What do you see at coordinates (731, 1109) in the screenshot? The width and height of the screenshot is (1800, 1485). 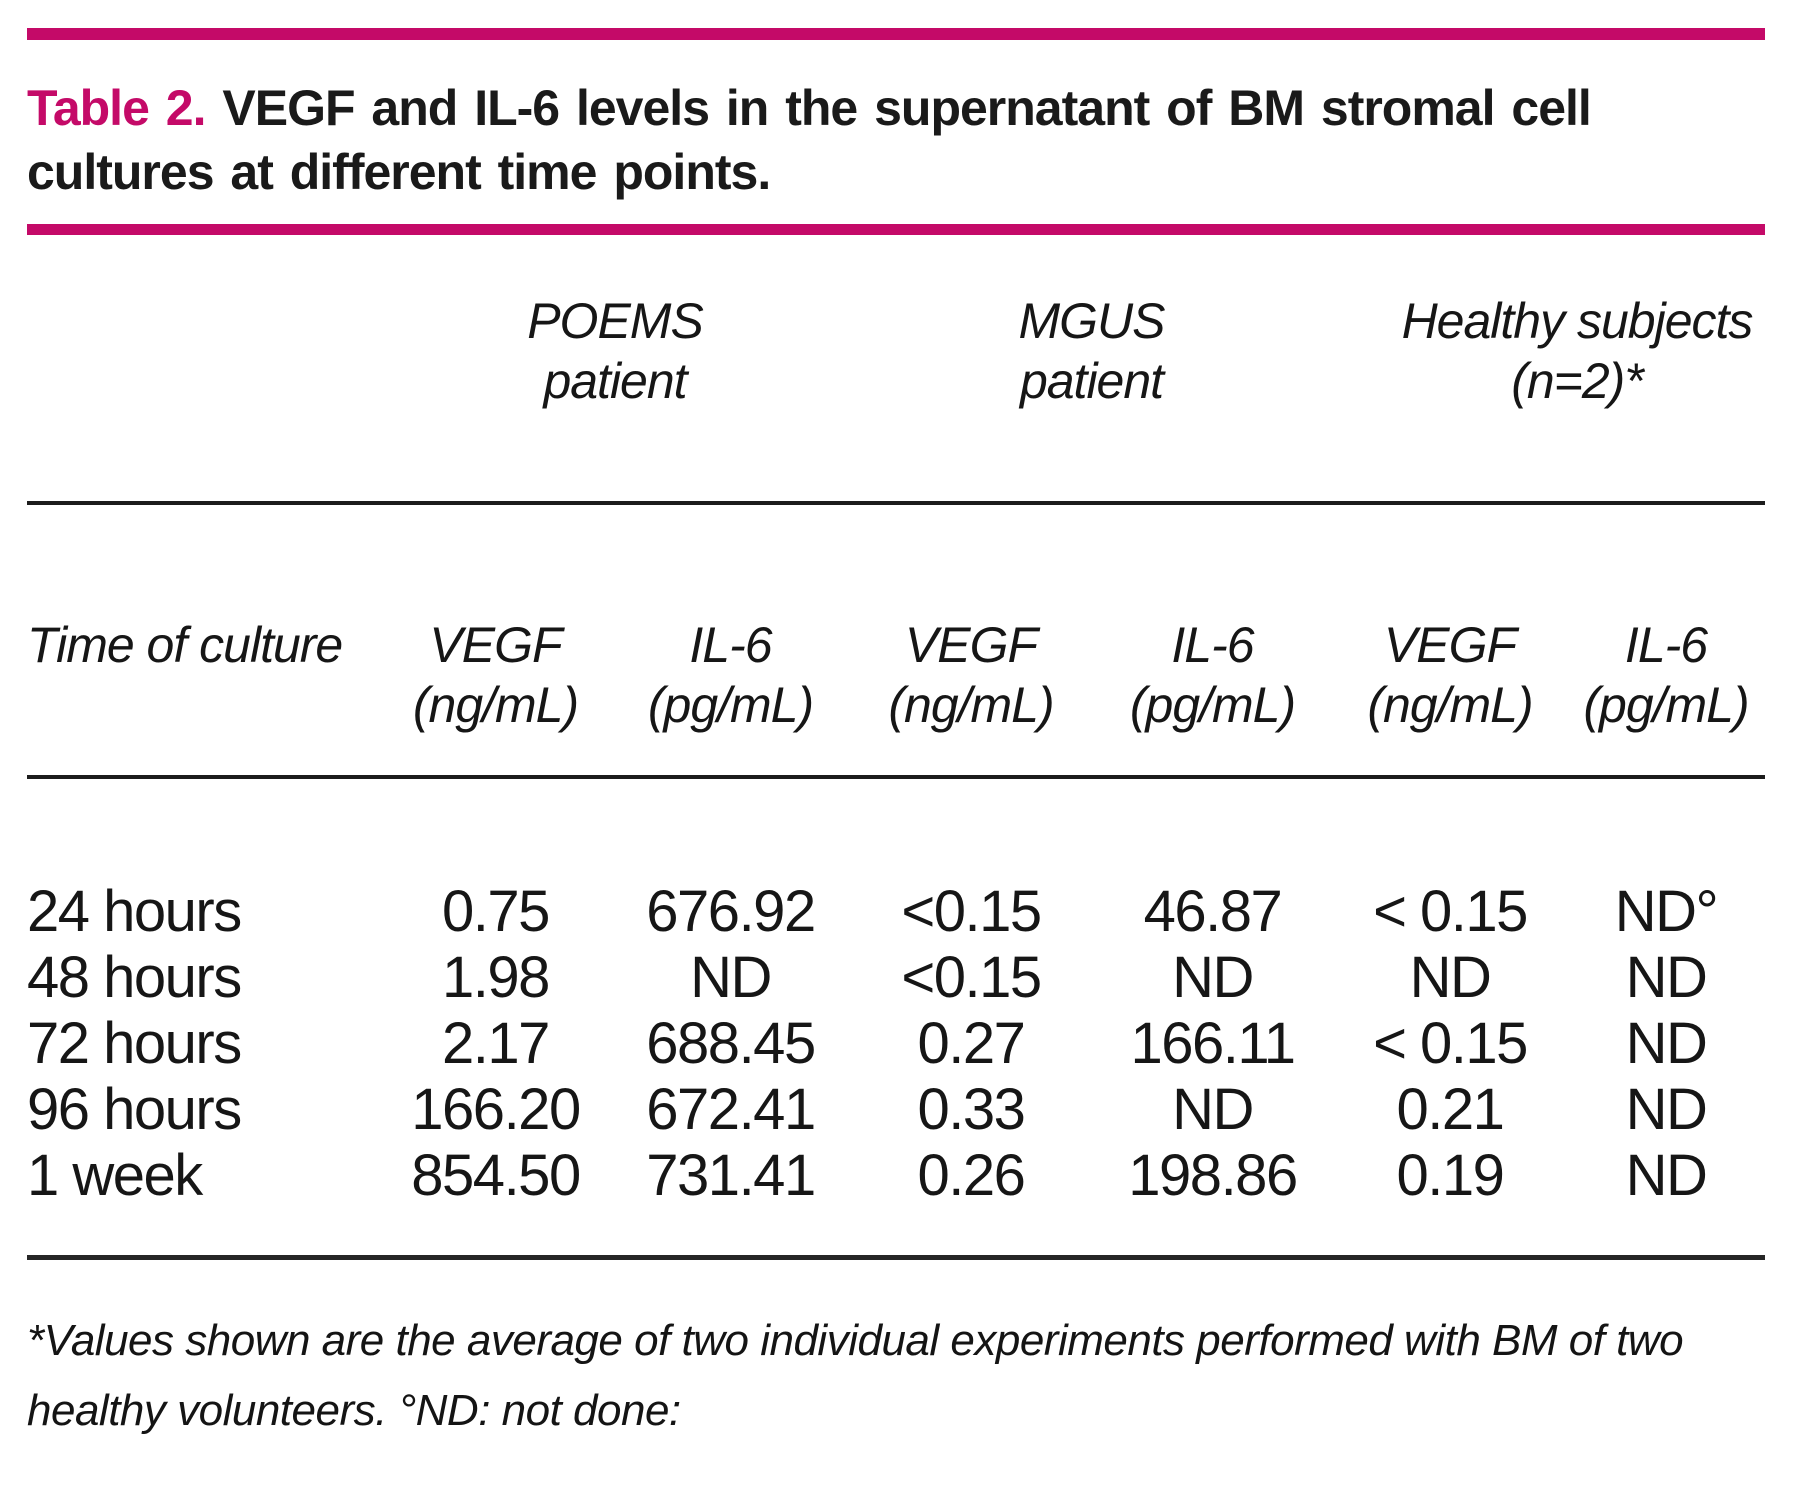 I see `table-cell: 672.41` at bounding box center [731, 1109].